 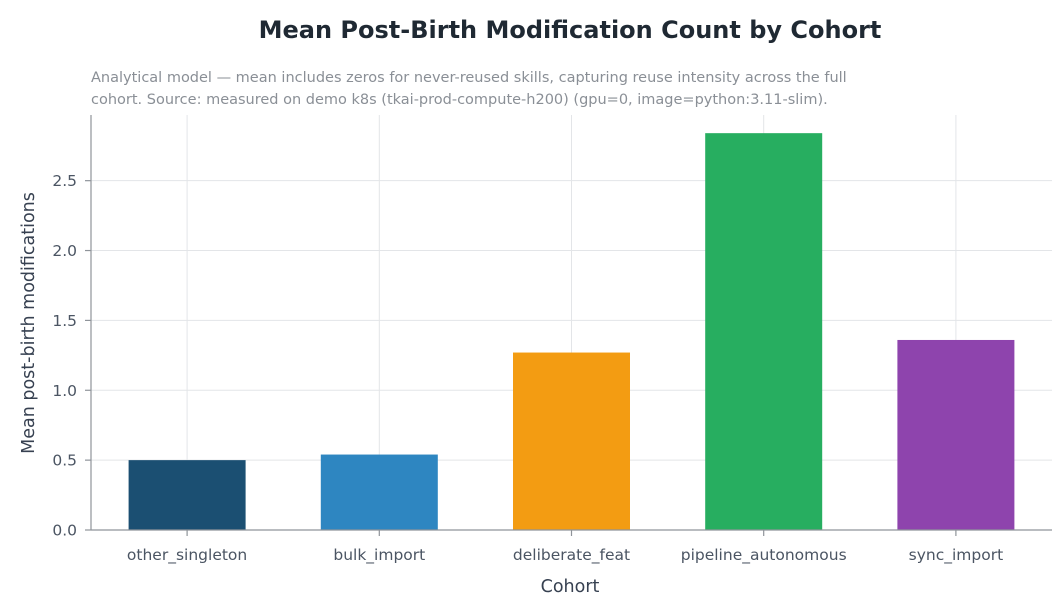 I want to click on bar-bulk_import, so click(x=379, y=492).